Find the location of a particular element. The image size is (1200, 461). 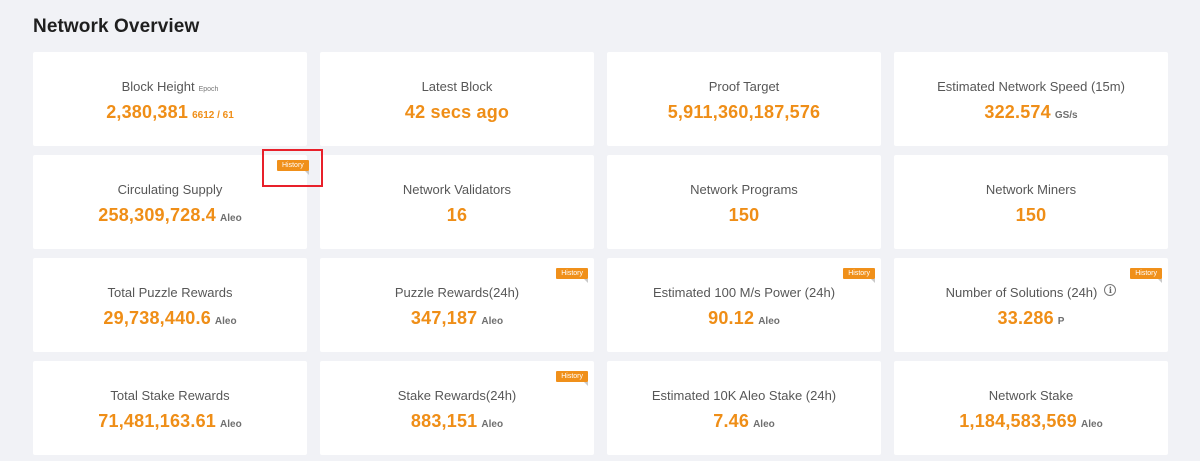

card-label: Network Miners is located at coordinates (1031, 189).